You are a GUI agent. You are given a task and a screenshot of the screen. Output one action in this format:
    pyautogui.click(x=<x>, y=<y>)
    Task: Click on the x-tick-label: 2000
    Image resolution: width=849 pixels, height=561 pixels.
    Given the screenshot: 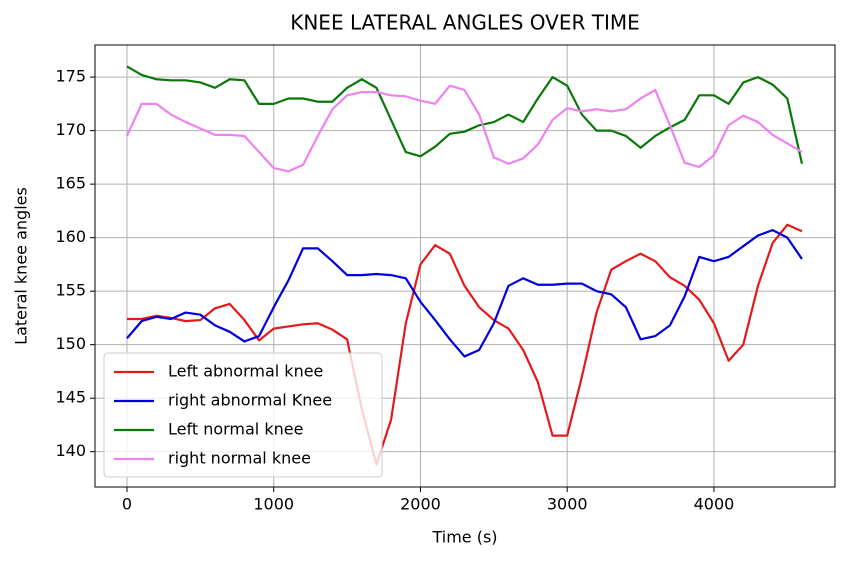 What is the action you would take?
    pyautogui.click(x=420, y=504)
    